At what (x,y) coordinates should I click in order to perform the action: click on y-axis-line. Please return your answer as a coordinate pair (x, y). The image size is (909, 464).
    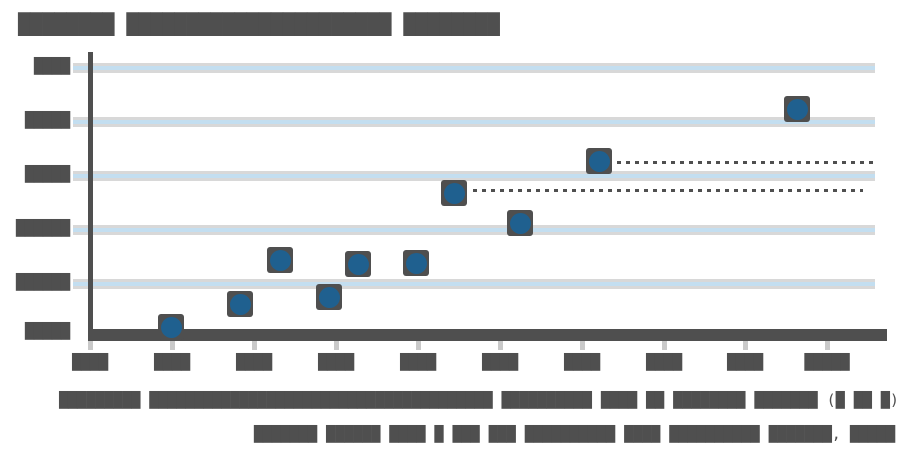
    Looking at the image, I should click on (90, 196).